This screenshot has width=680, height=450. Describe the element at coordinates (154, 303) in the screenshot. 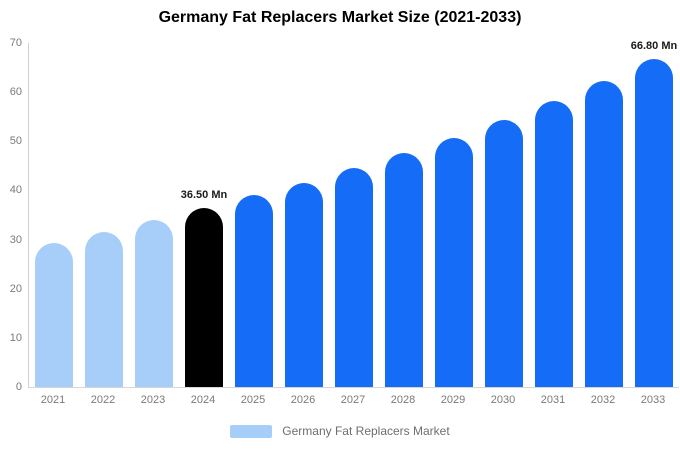

I see `bar-2023` at that location.